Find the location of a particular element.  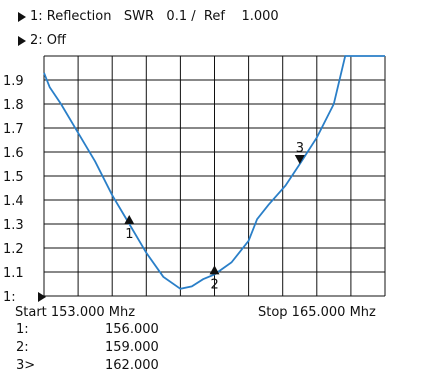

trace1-ref-value: 1.000 is located at coordinates (260, 16).